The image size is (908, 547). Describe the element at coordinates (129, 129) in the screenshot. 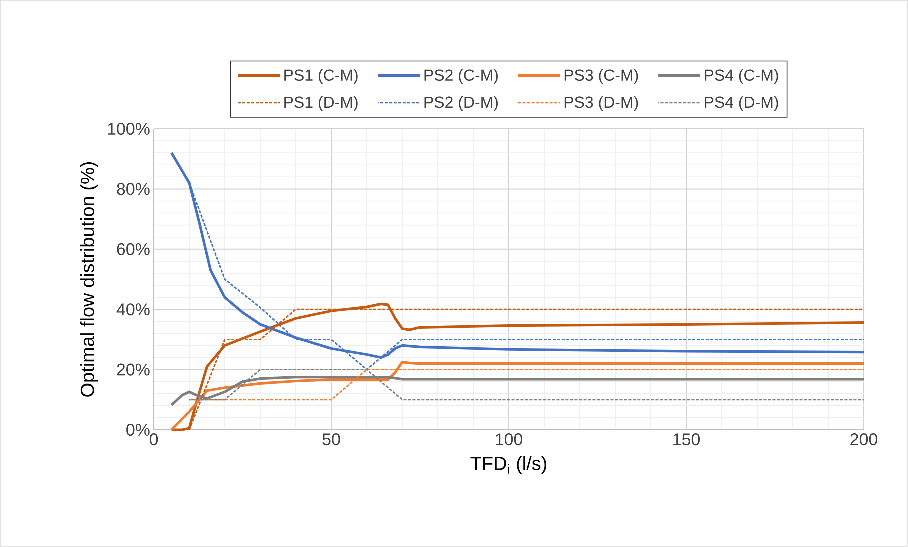

I see `y-tick-label: 100%` at that location.